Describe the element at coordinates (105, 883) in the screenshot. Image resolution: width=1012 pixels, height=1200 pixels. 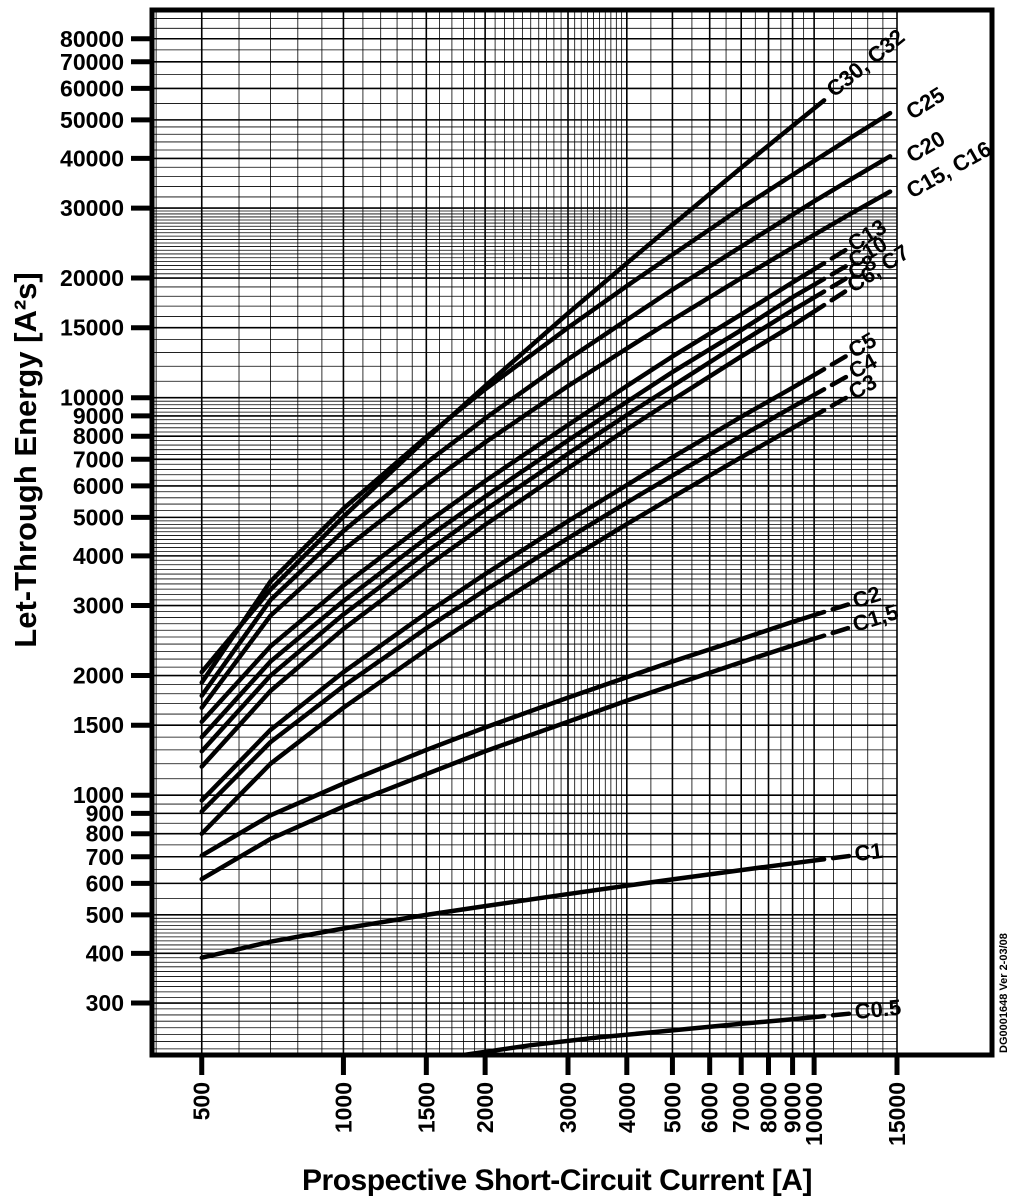
I see `y-tick-label: 600` at that location.